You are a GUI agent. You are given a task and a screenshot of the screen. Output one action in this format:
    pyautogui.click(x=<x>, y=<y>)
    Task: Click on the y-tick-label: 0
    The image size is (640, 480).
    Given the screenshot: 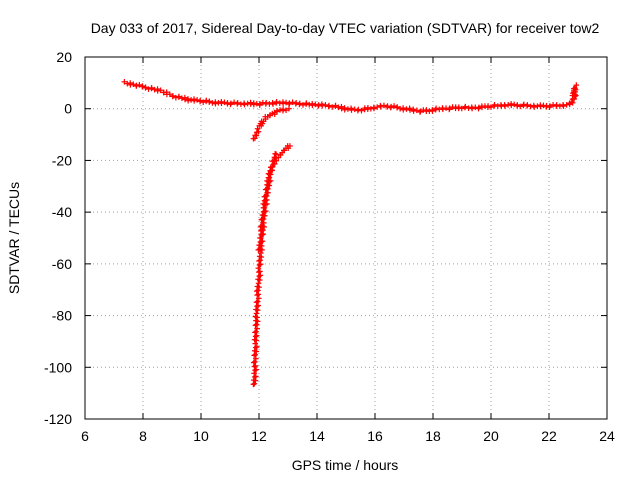 What is the action you would take?
    pyautogui.click(x=68, y=109)
    